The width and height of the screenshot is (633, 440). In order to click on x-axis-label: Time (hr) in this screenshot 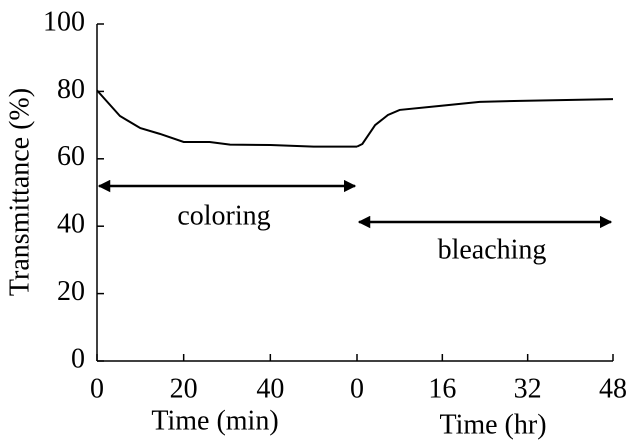, I will do `click(492, 424)`.